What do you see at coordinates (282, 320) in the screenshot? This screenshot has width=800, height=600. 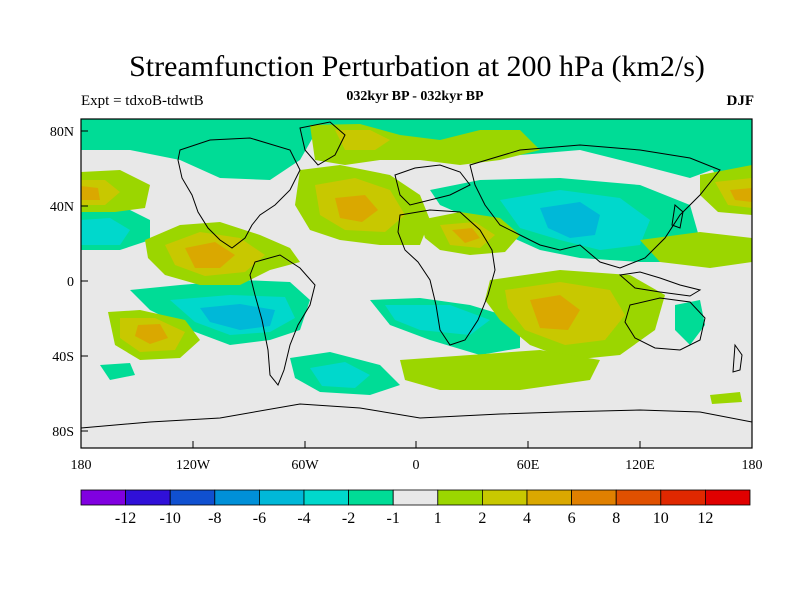 I see `coast-south-america` at bounding box center [282, 320].